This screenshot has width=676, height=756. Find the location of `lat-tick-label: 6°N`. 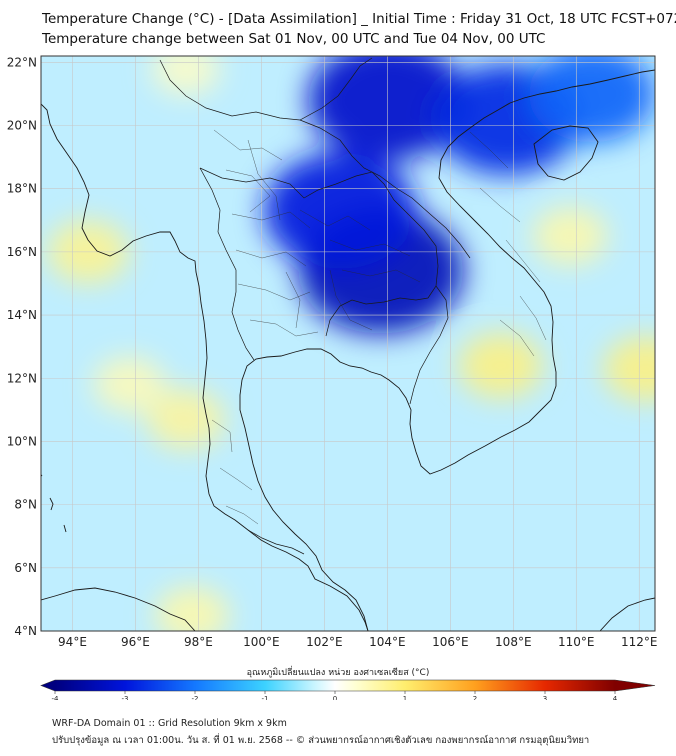

lat-tick-label: 6°N is located at coordinates (25, 568).